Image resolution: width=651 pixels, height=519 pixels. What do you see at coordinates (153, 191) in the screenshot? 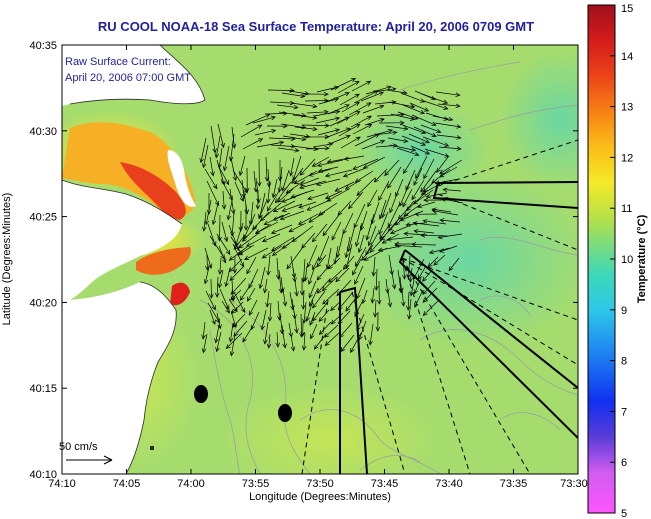
I see `hot-patch-northwest` at bounding box center [153, 191].